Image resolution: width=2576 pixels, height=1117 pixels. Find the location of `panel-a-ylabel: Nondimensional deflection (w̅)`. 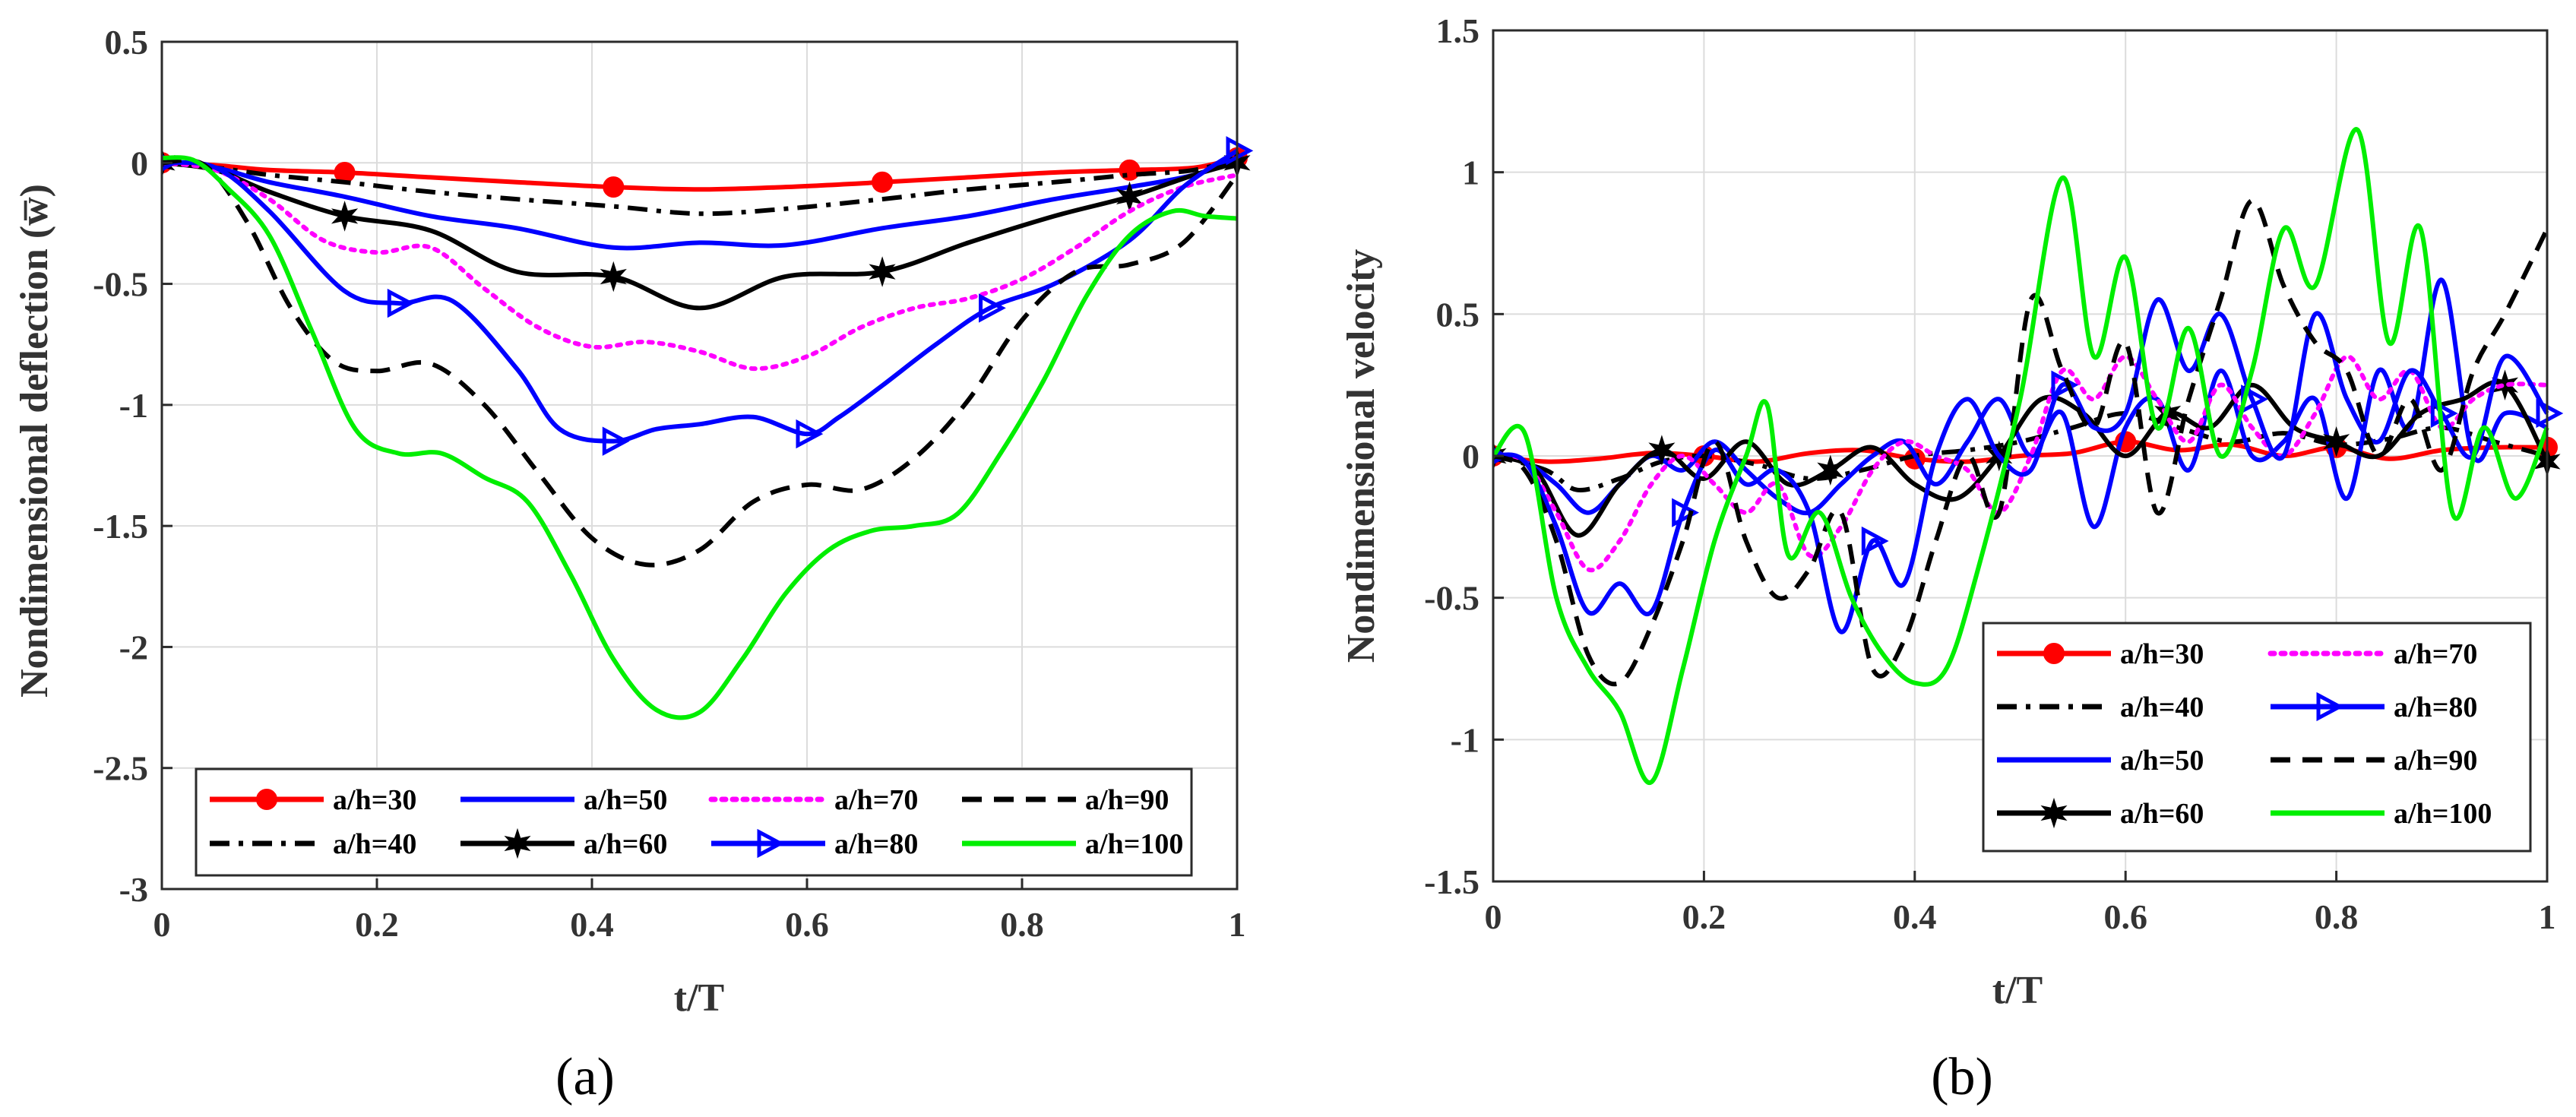

panel-a-ylabel: Nondimensional deflection (w̅) is located at coordinates (34, 441).